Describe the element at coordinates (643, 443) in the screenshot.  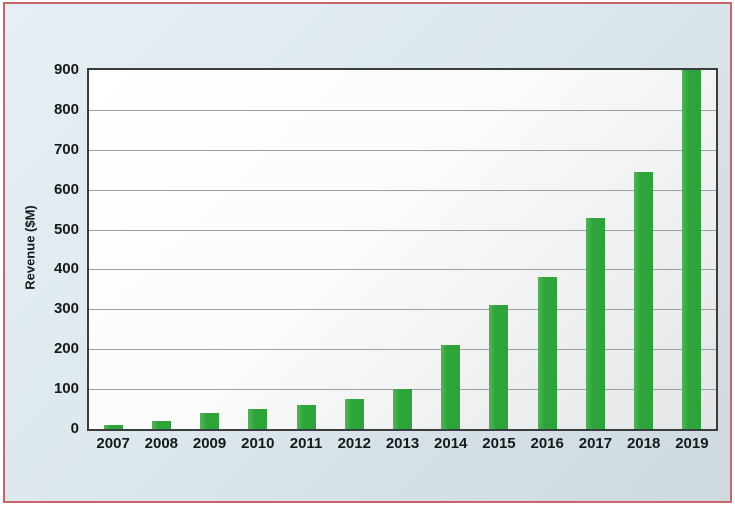
I see `x-tick-label-2018: 2018` at that location.